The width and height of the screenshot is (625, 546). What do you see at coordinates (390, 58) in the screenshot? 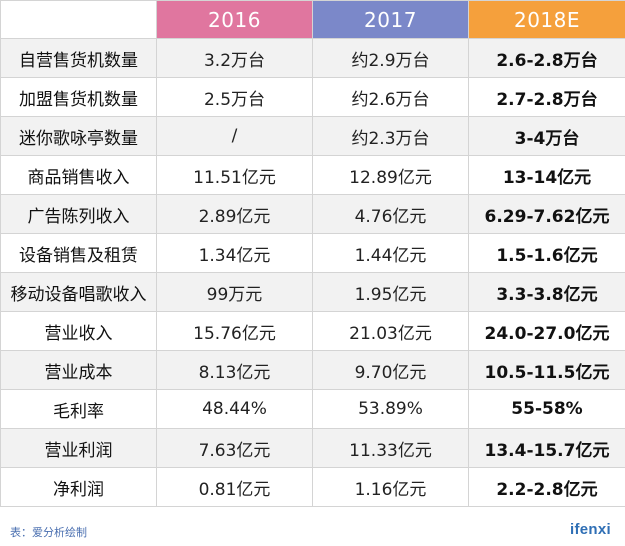
I see `value-2017-cell: 约2.9万台` at bounding box center [390, 58].